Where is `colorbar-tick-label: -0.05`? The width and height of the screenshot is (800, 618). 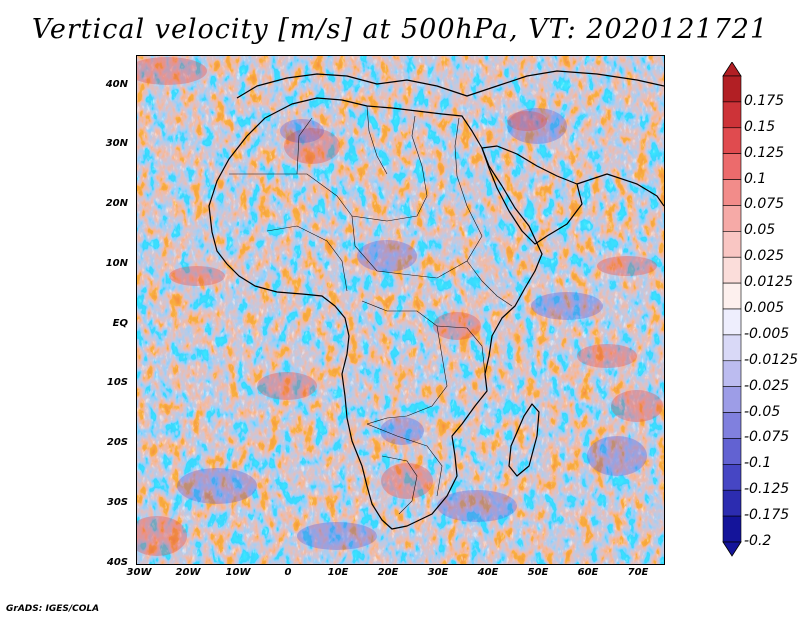
colorbar-tick-label: -0.05 is located at coordinates (762, 411).